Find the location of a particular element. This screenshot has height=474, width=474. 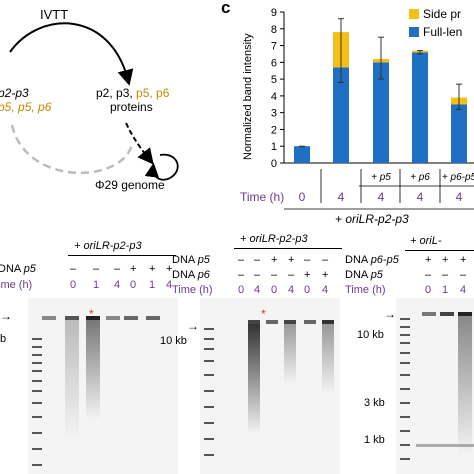

panel-letter-c: c is located at coordinates (226, 8).